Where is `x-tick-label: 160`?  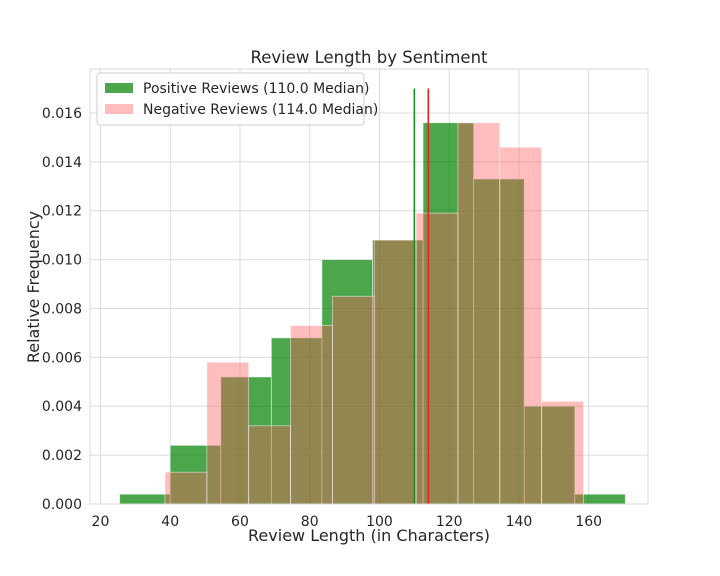
x-tick-label: 160 is located at coordinates (588, 522).